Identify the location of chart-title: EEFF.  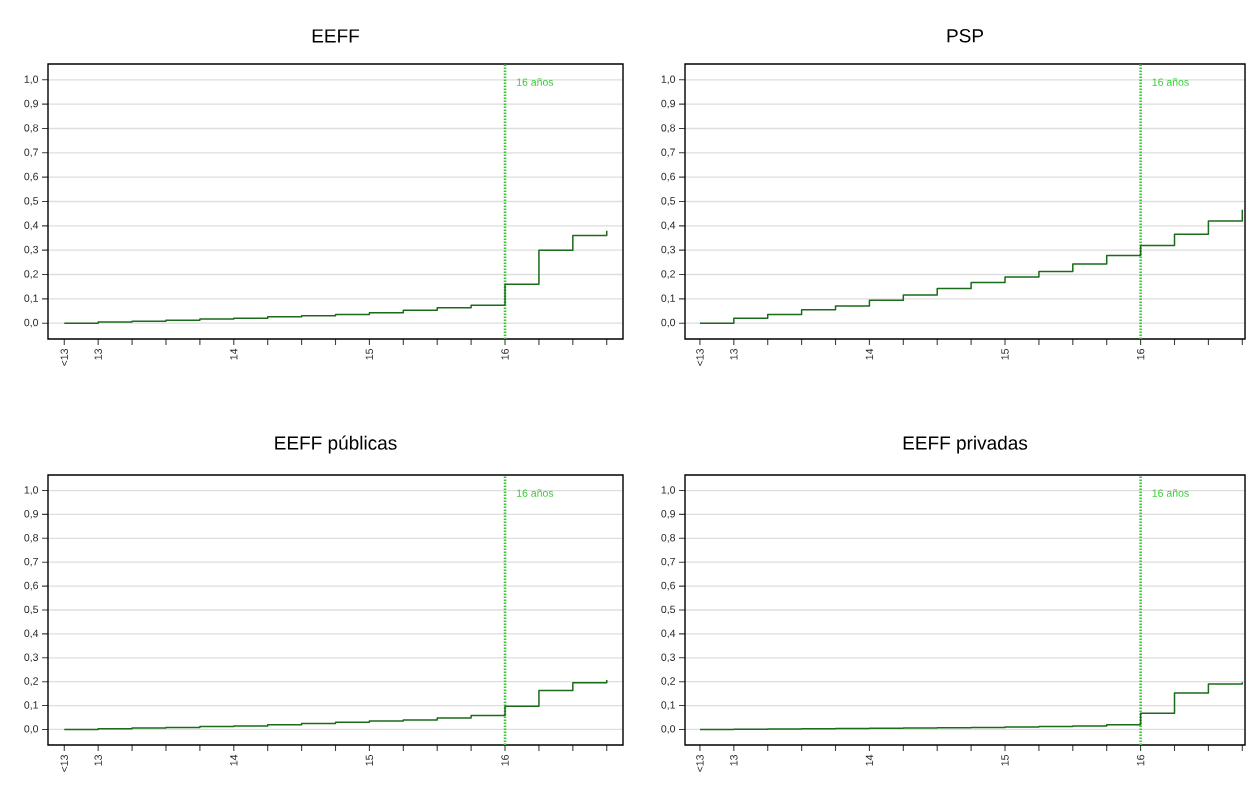
(336, 36).